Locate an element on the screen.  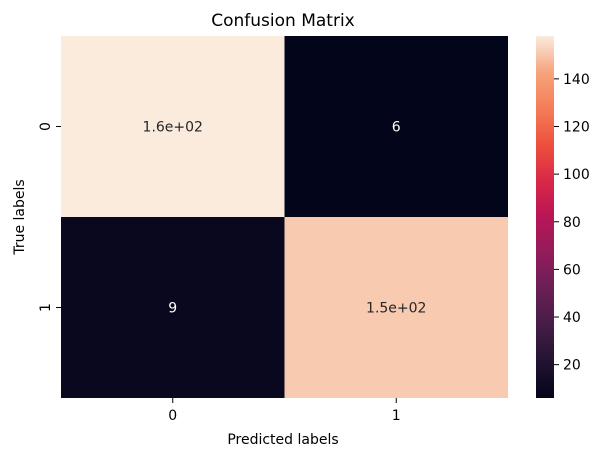
colorbar is located at coordinates (545, 217).